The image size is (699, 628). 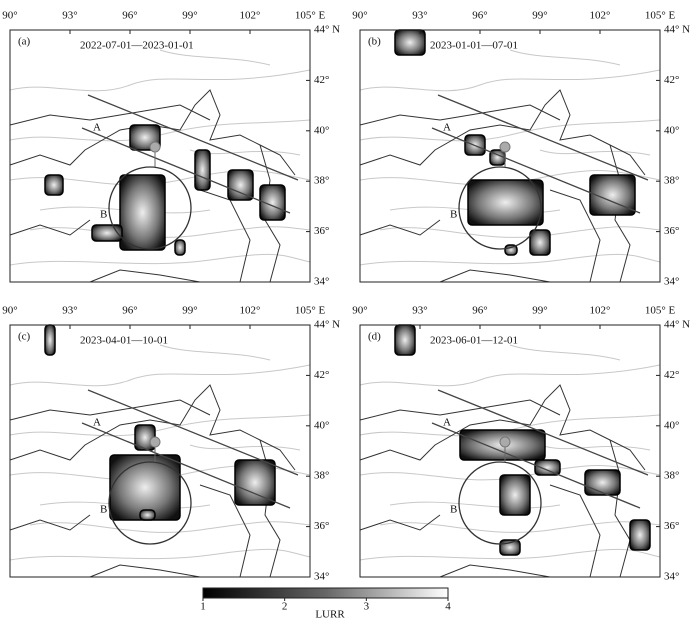 What do you see at coordinates (374, 42) in the screenshot?
I see `panel-label: (b)` at bounding box center [374, 42].